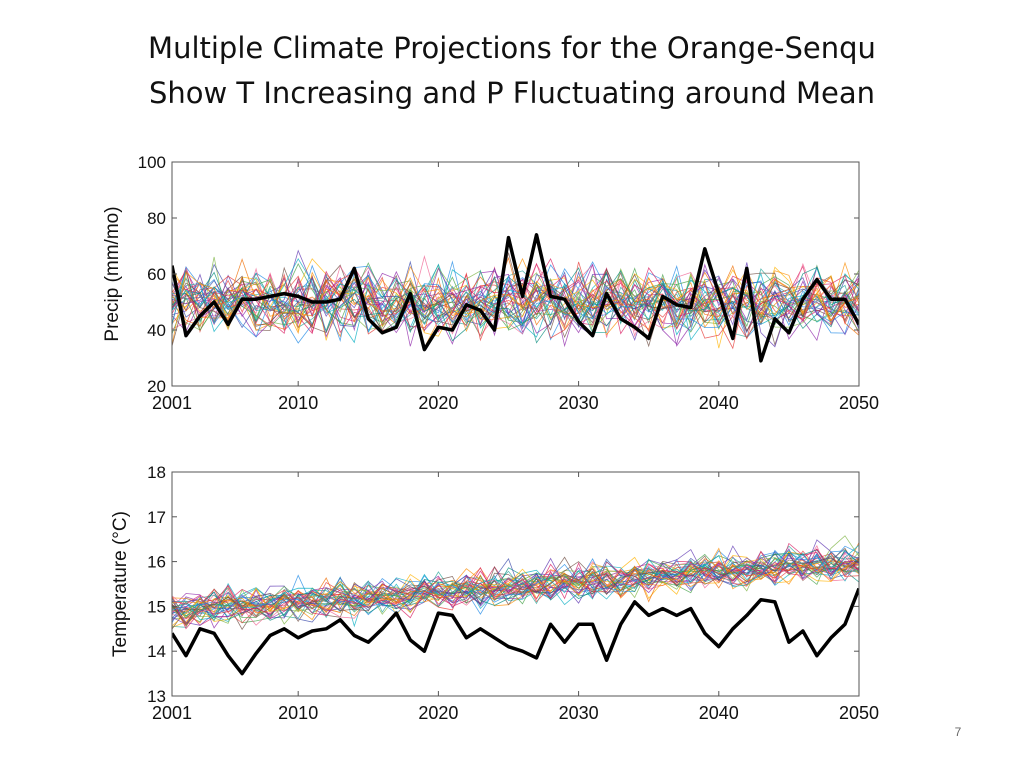 The height and width of the screenshot is (768, 1024). What do you see at coordinates (156, 651) in the screenshot?
I see `y-tick-label: 14` at bounding box center [156, 651].